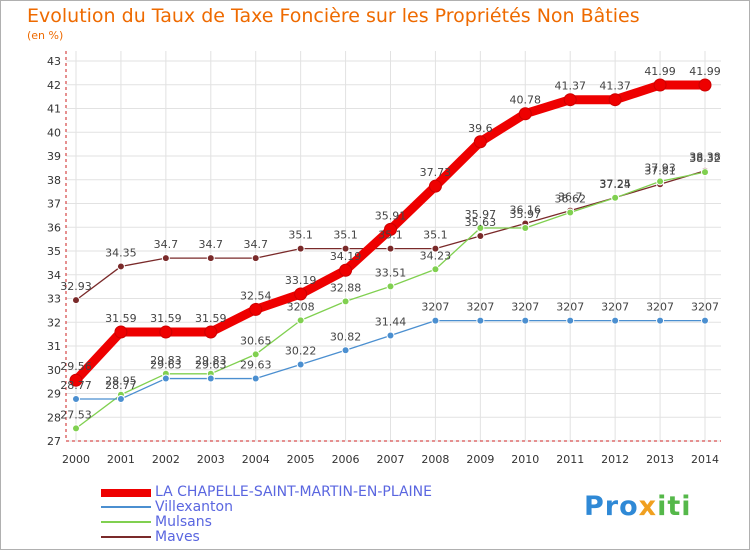 The height and width of the screenshot is (550, 750). What do you see at coordinates (705, 459) in the screenshot?
I see `x-tick-label: 2014` at bounding box center [705, 459].